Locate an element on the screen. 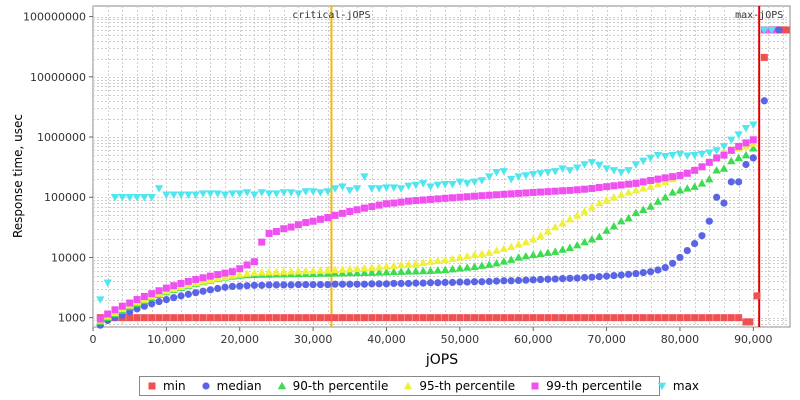 This screenshot has width=800, height=400. legend-item-90-th-percentile: 90-th percentile is located at coordinates (332, 386).